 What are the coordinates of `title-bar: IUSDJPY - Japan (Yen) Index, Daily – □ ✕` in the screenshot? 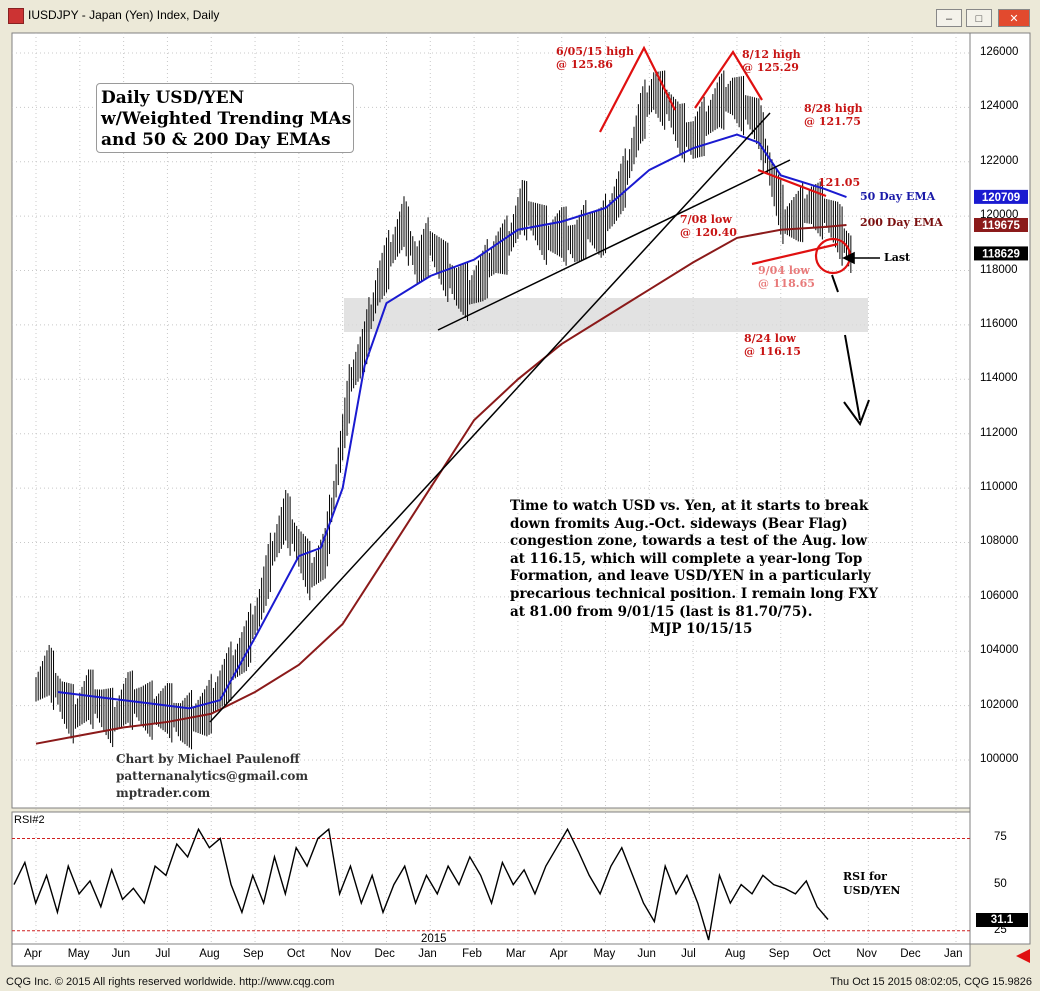 It's located at (520, 15).